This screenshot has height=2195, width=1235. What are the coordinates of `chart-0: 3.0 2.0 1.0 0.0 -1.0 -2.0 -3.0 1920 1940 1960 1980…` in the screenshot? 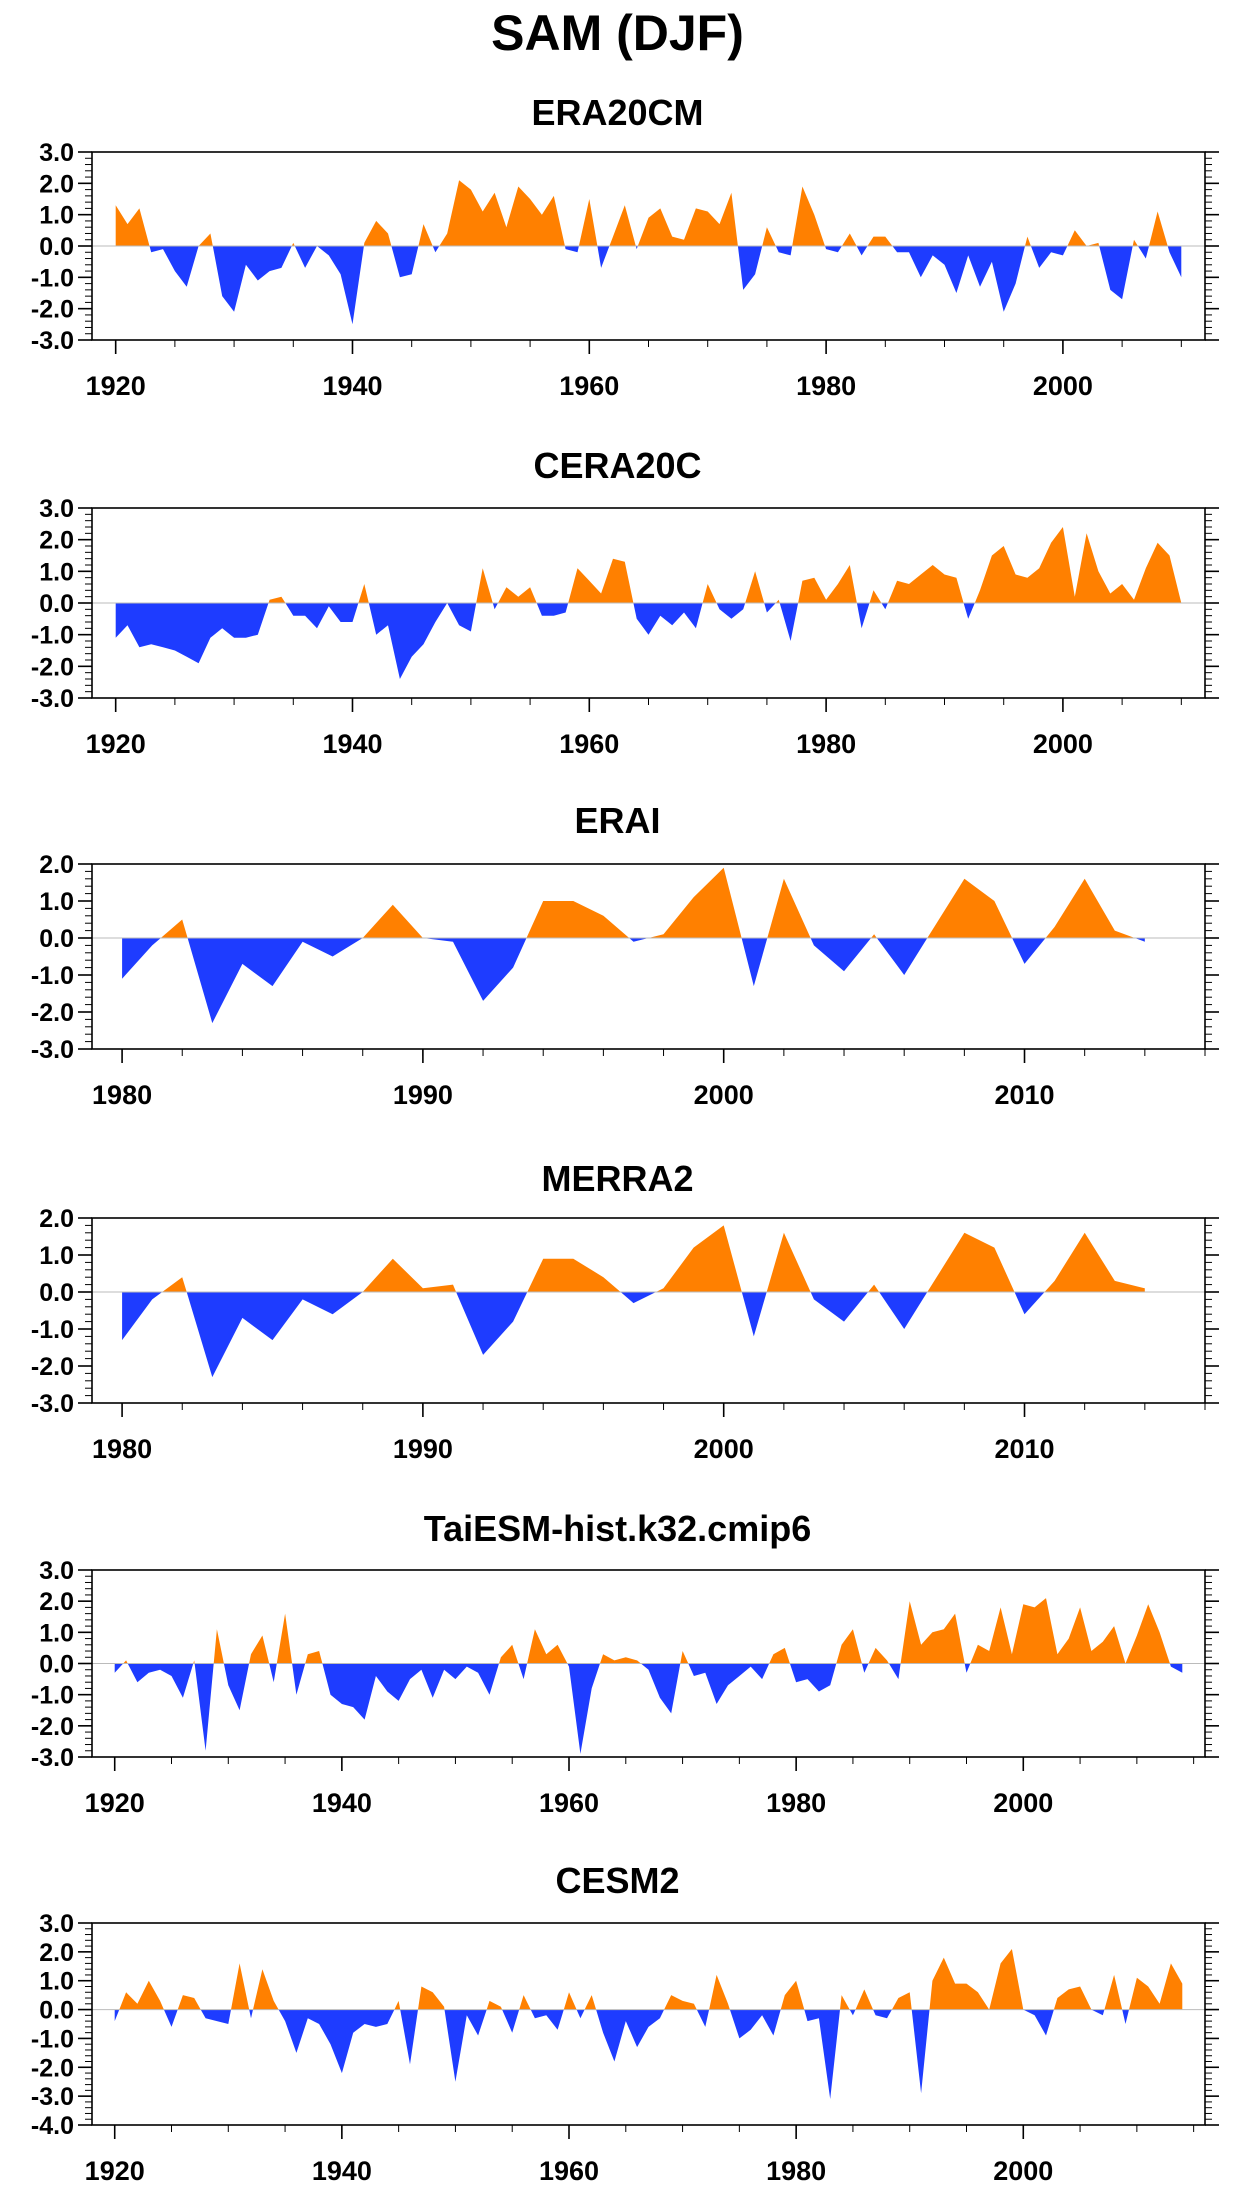 It's located at (625, 270).